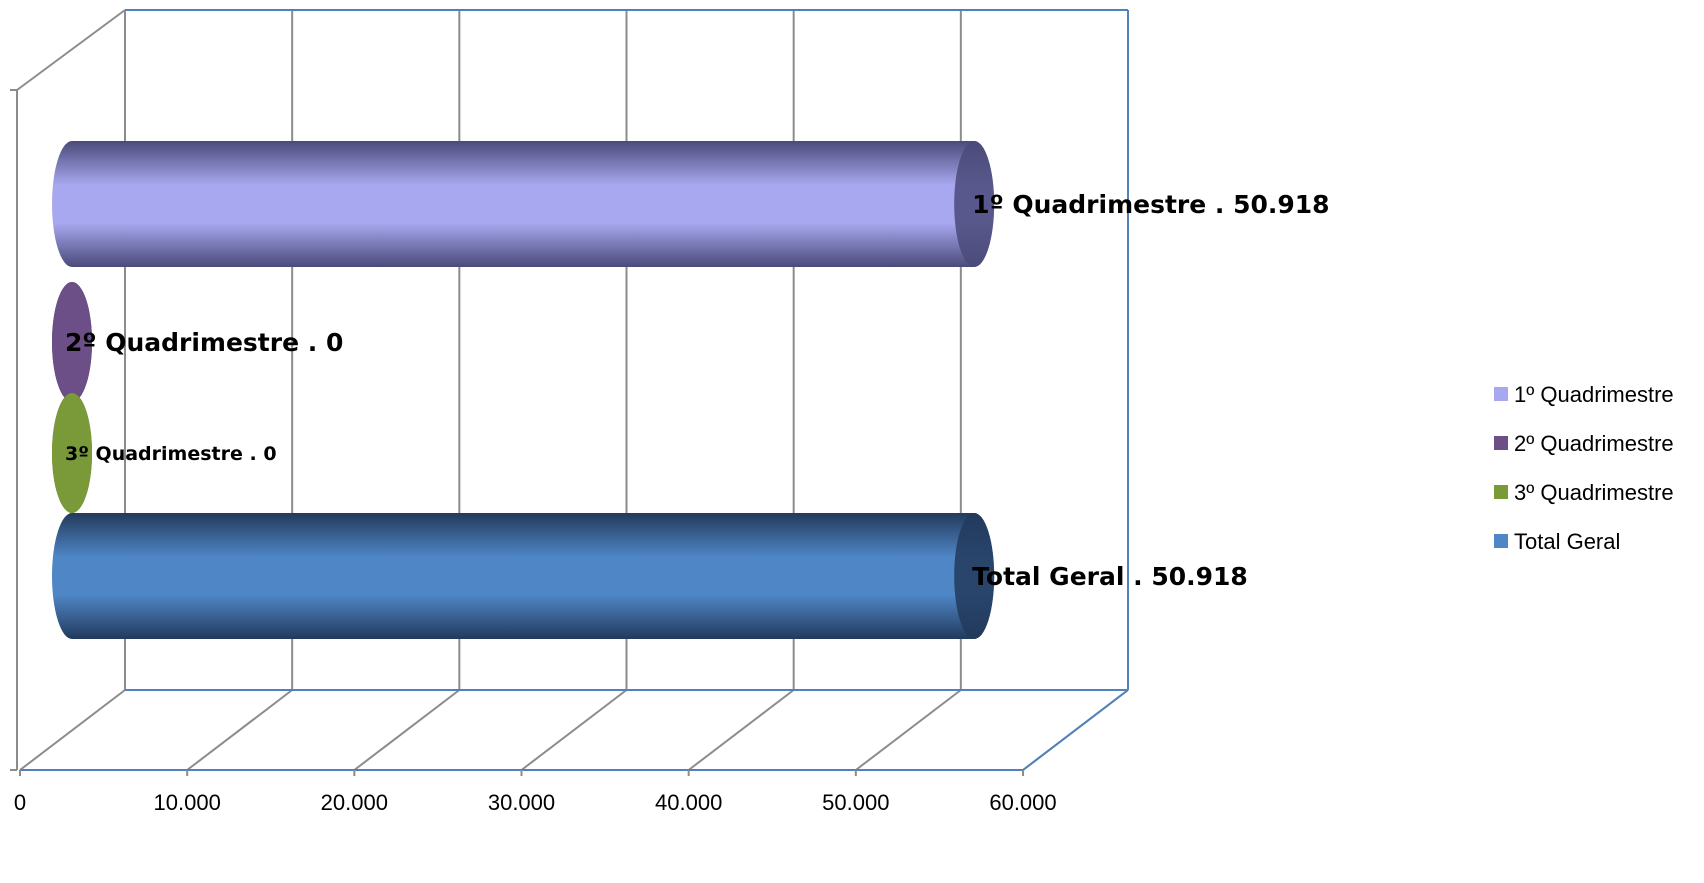  What do you see at coordinates (1150, 204) in the screenshot?
I see `data-label: 1º Quadrimestre . 50.918` at bounding box center [1150, 204].